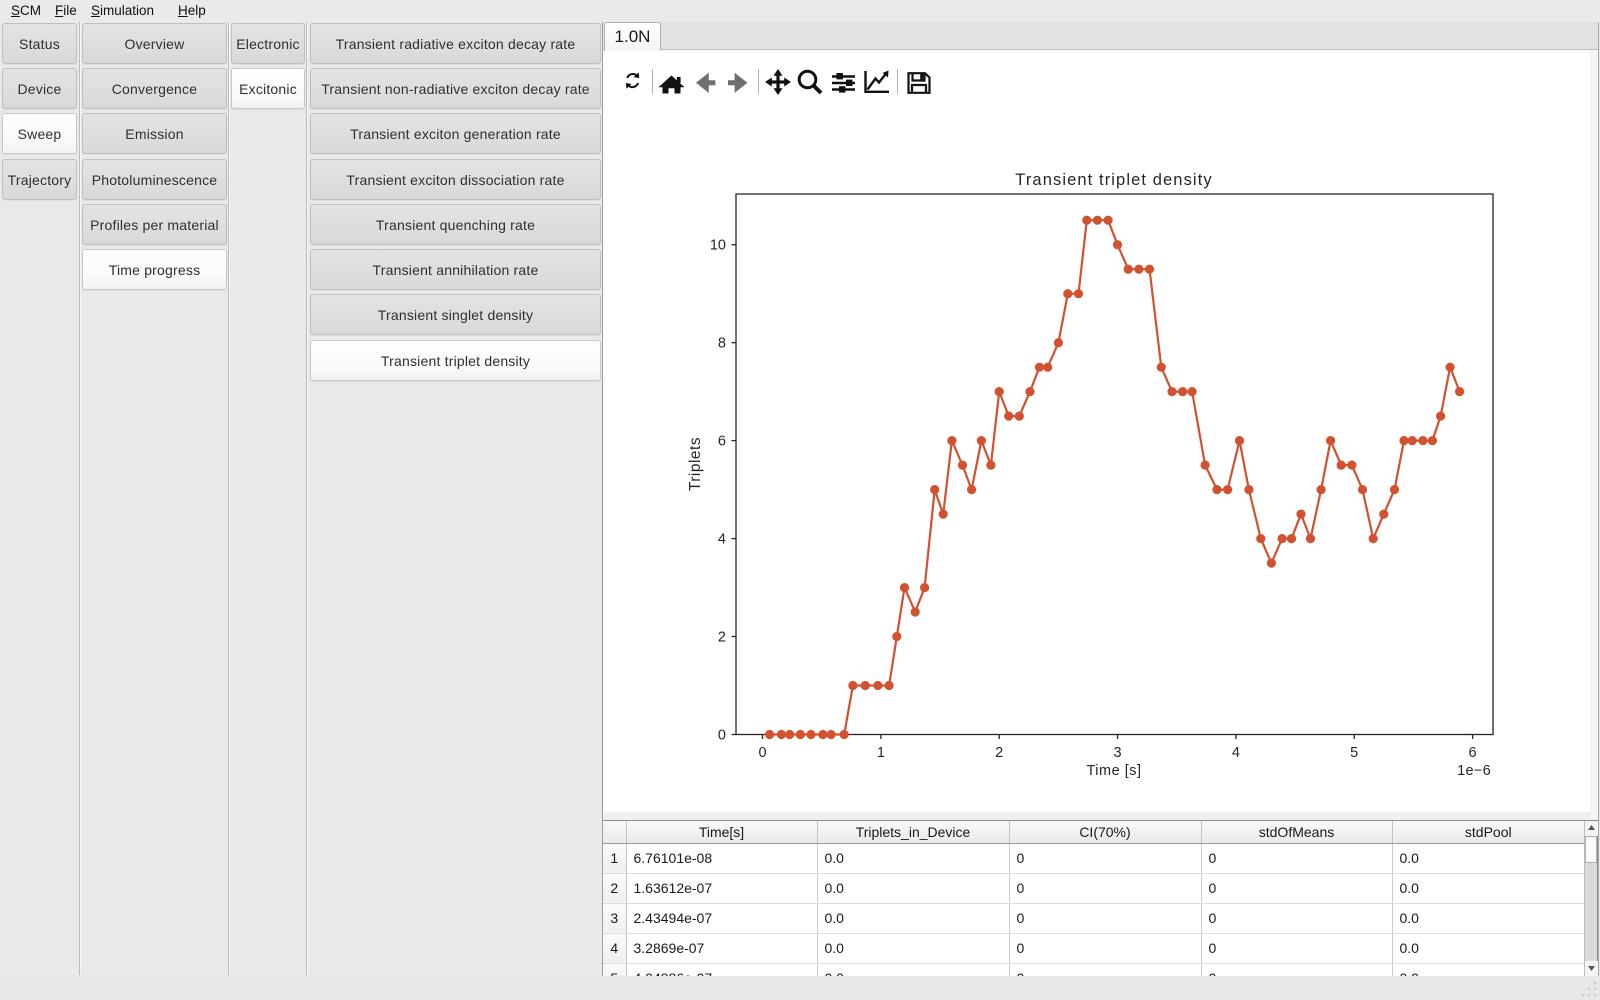 This screenshot has height=1000, width=1600. I want to click on svg-text: 8, so click(722, 344).